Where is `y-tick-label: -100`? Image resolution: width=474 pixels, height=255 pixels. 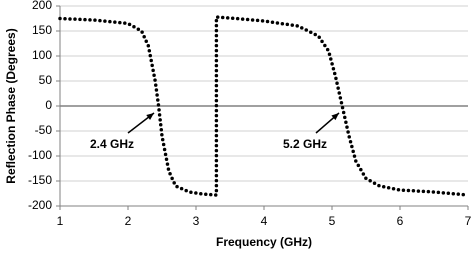
y-tick-label: -100 is located at coordinates (40, 155).